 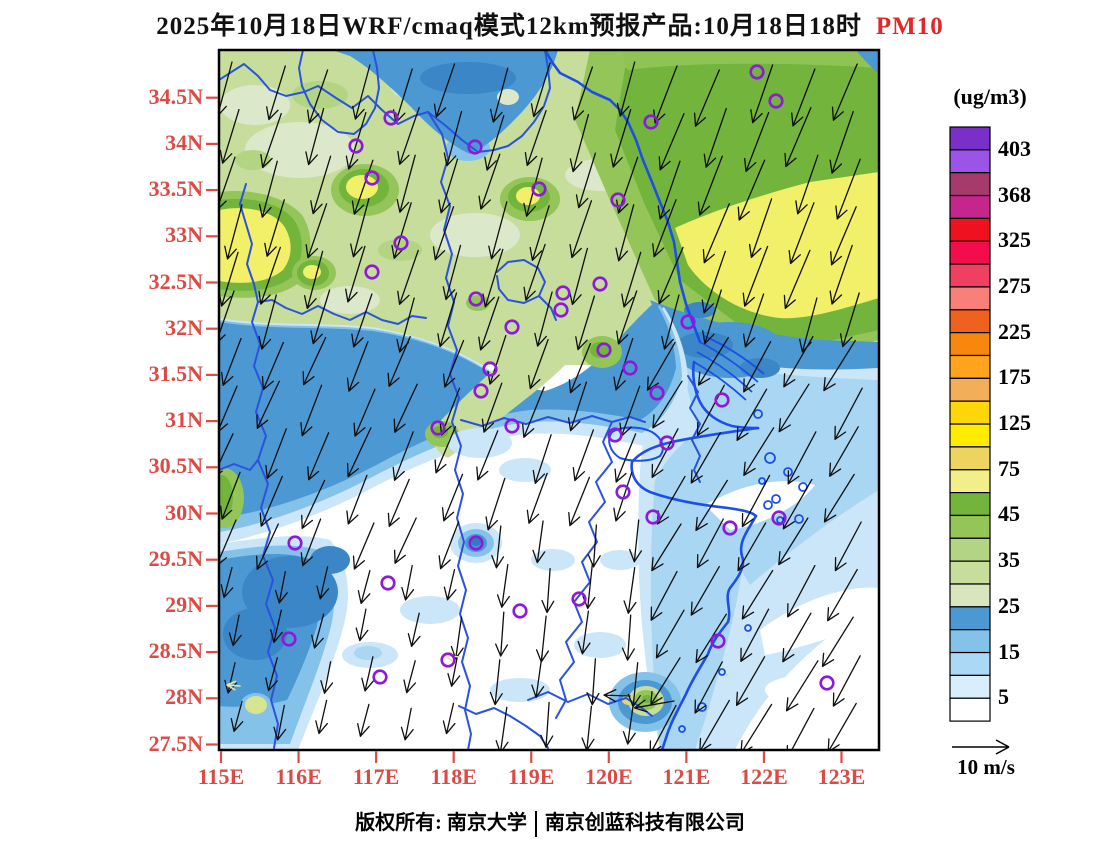 What do you see at coordinates (1009, 468) in the screenshot?
I see `colorbar-label-75: 75` at bounding box center [1009, 468].